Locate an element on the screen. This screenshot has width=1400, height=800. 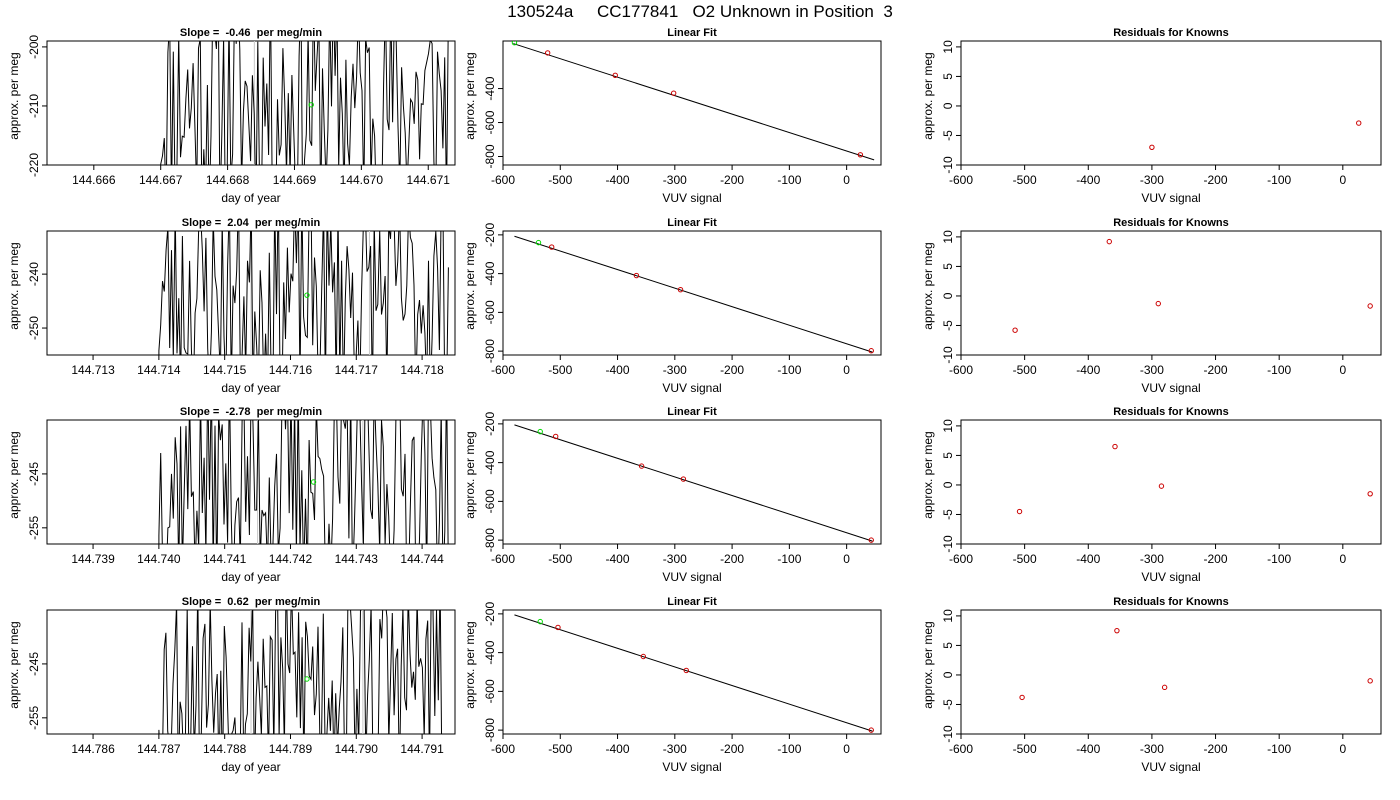
chart-3-3-ylabel: approx. per meg is located at coordinates (928, 475).